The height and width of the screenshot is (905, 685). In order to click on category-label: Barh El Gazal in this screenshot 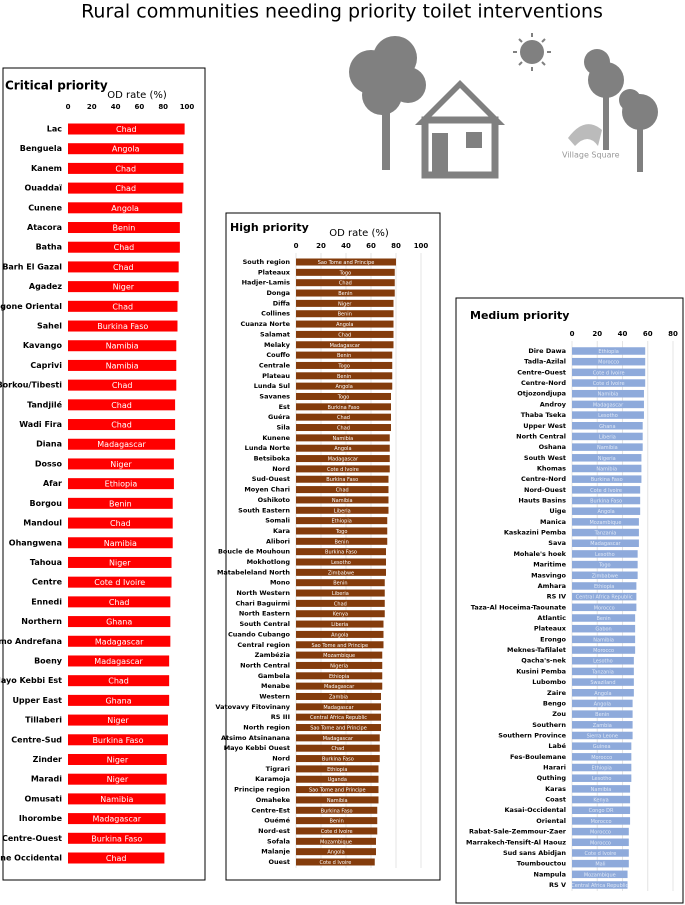, I will do `click(32, 266)`.